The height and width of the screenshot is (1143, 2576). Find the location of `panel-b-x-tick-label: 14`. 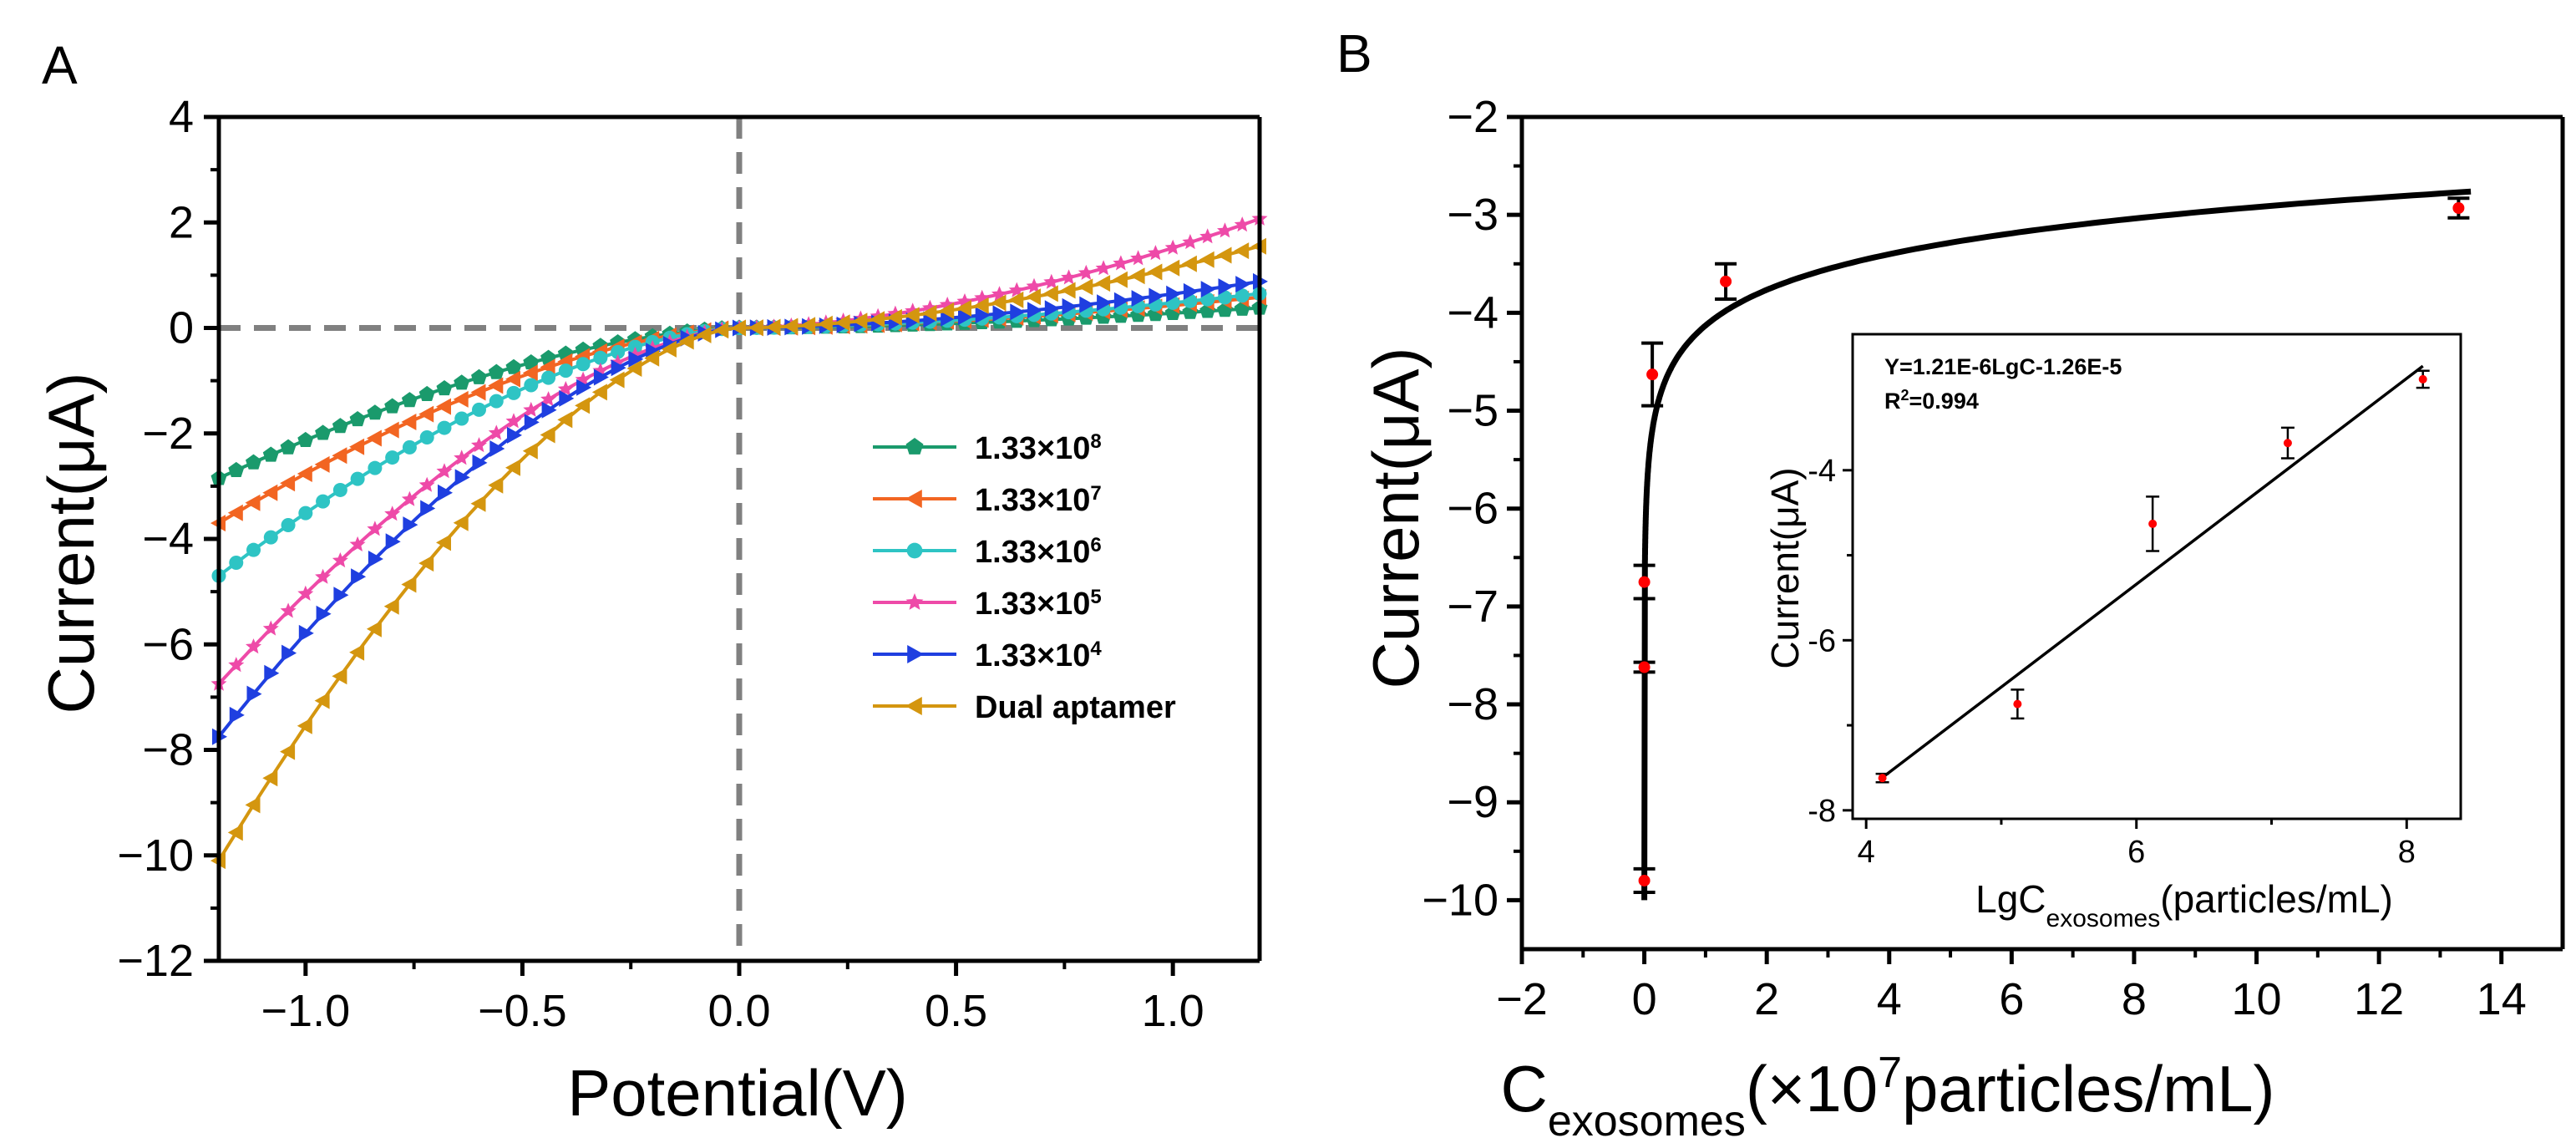

panel-b-x-tick-label: 14 is located at coordinates (2502, 999).